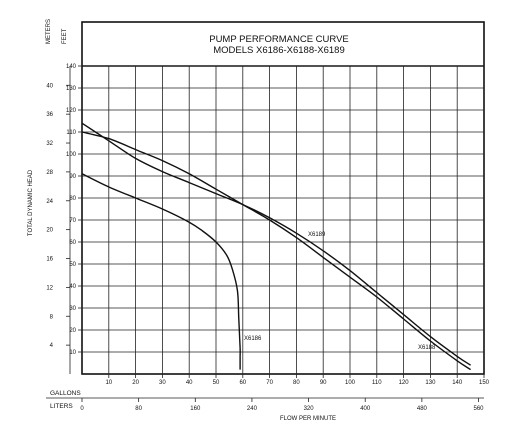  What do you see at coordinates (138, 409) in the screenshot?
I see `liters-tick-label: 80` at bounding box center [138, 409].